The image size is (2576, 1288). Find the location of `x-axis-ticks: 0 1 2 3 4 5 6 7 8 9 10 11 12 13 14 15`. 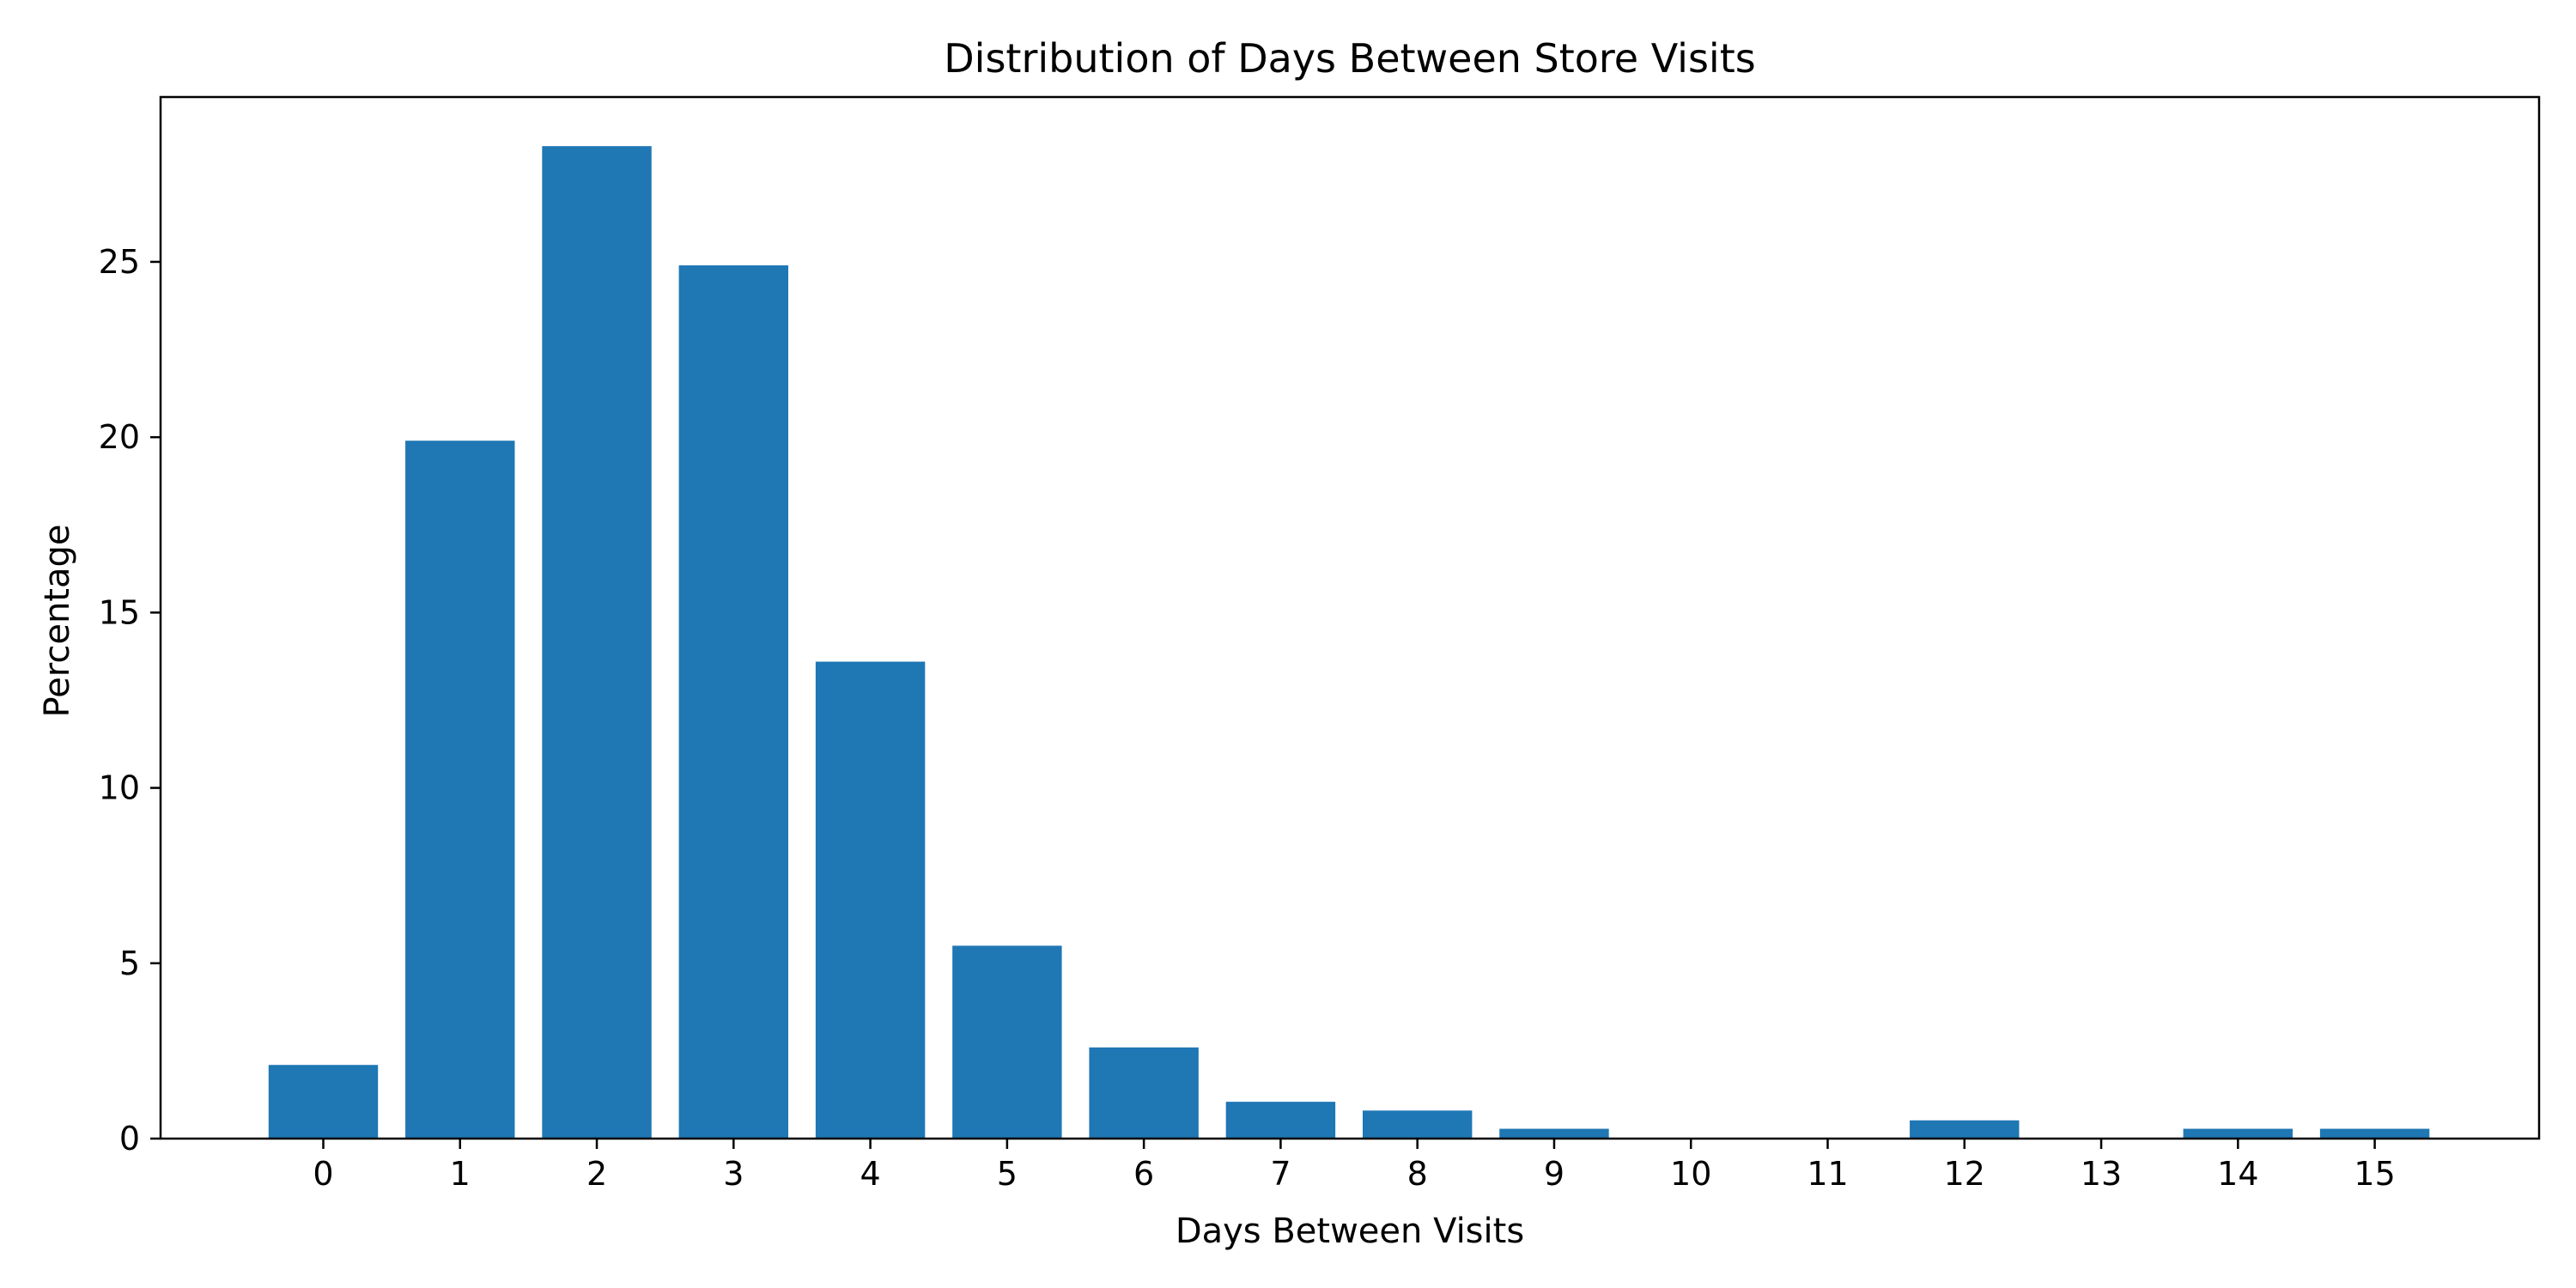

x-axis-ticks: 0 1 2 3 4 5 6 7 8 9 10 11 12 13 14 15 is located at coordinates (1354, 1166).